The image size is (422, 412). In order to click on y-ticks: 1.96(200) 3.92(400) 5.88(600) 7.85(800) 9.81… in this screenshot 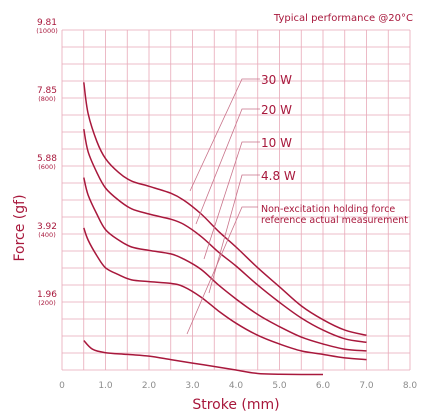, I will do `click(47, 162)`.